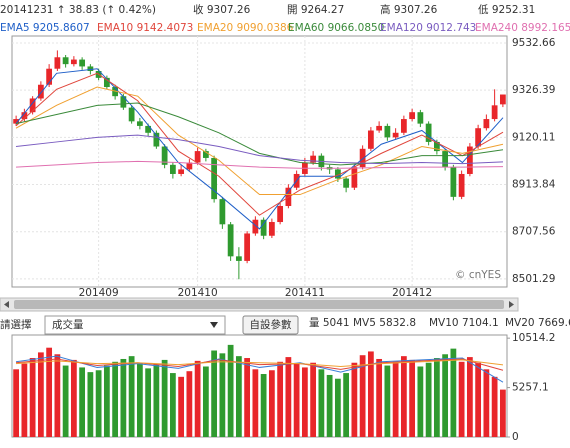 Image resolution: width=570 pixels, height=448 pixels. What do you see at coordinates (68, 324) in the screenshot?
I see `dropdown-value: 成交量` at bounding box center [68, 324].